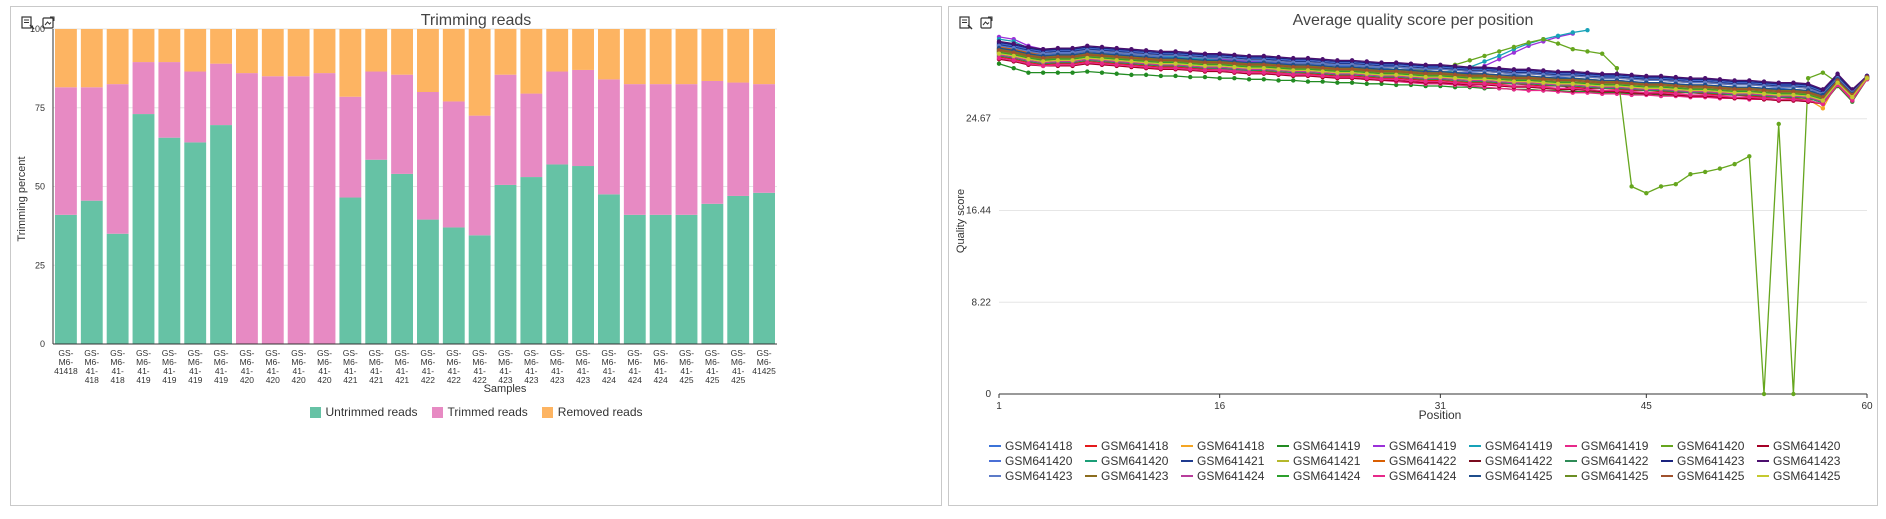 The width and height of the screenshot is (1886, 519). Describe the element at coordinates (1135, 461) in the screenshot. I see `legend-label: GSM641420` at that location.